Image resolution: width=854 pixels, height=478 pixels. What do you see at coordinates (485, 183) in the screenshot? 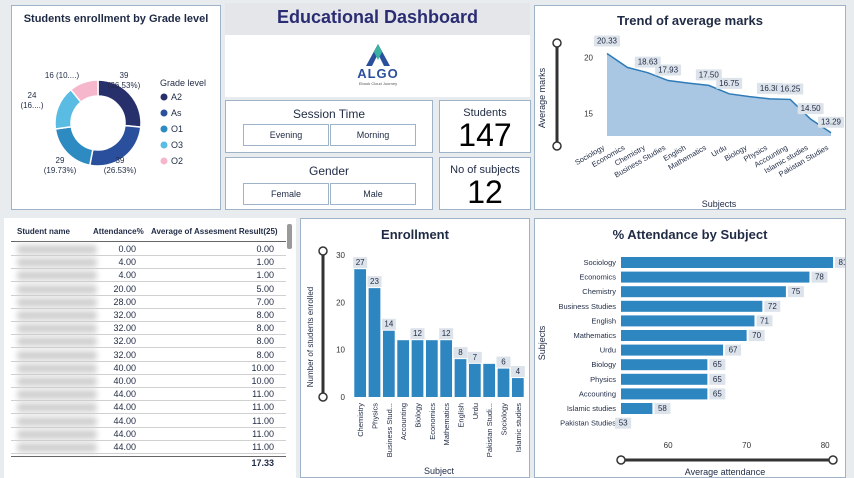
I see `subjects-kpi-card: No of subjects 12` at bounding box center [485, 183].